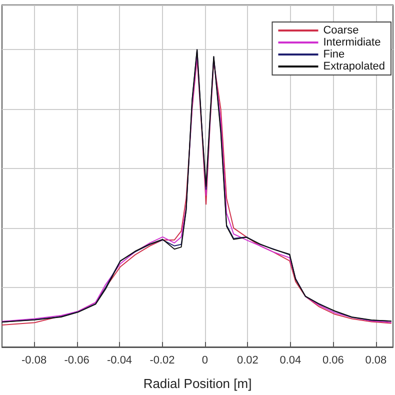  What do you see at coordinates (119, 360) in the screenshot?
I see `x-tick-label: -0.04` at bounding box center [119, 360].